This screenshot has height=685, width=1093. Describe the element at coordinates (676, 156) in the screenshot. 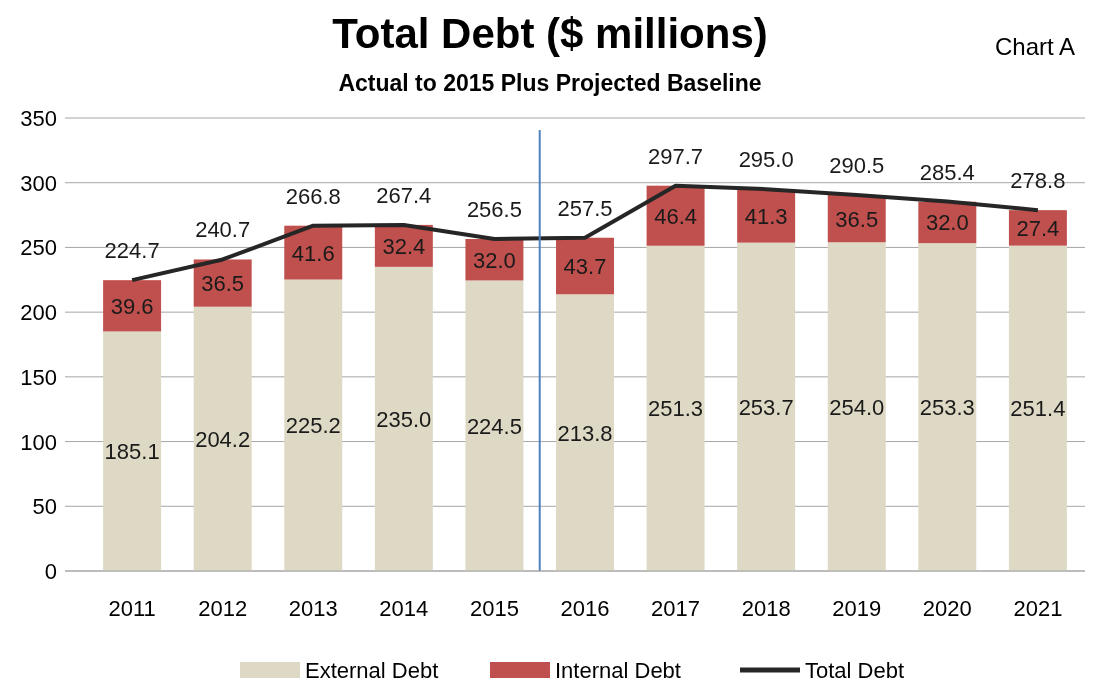

I see `data-label: 297.7` at that location.